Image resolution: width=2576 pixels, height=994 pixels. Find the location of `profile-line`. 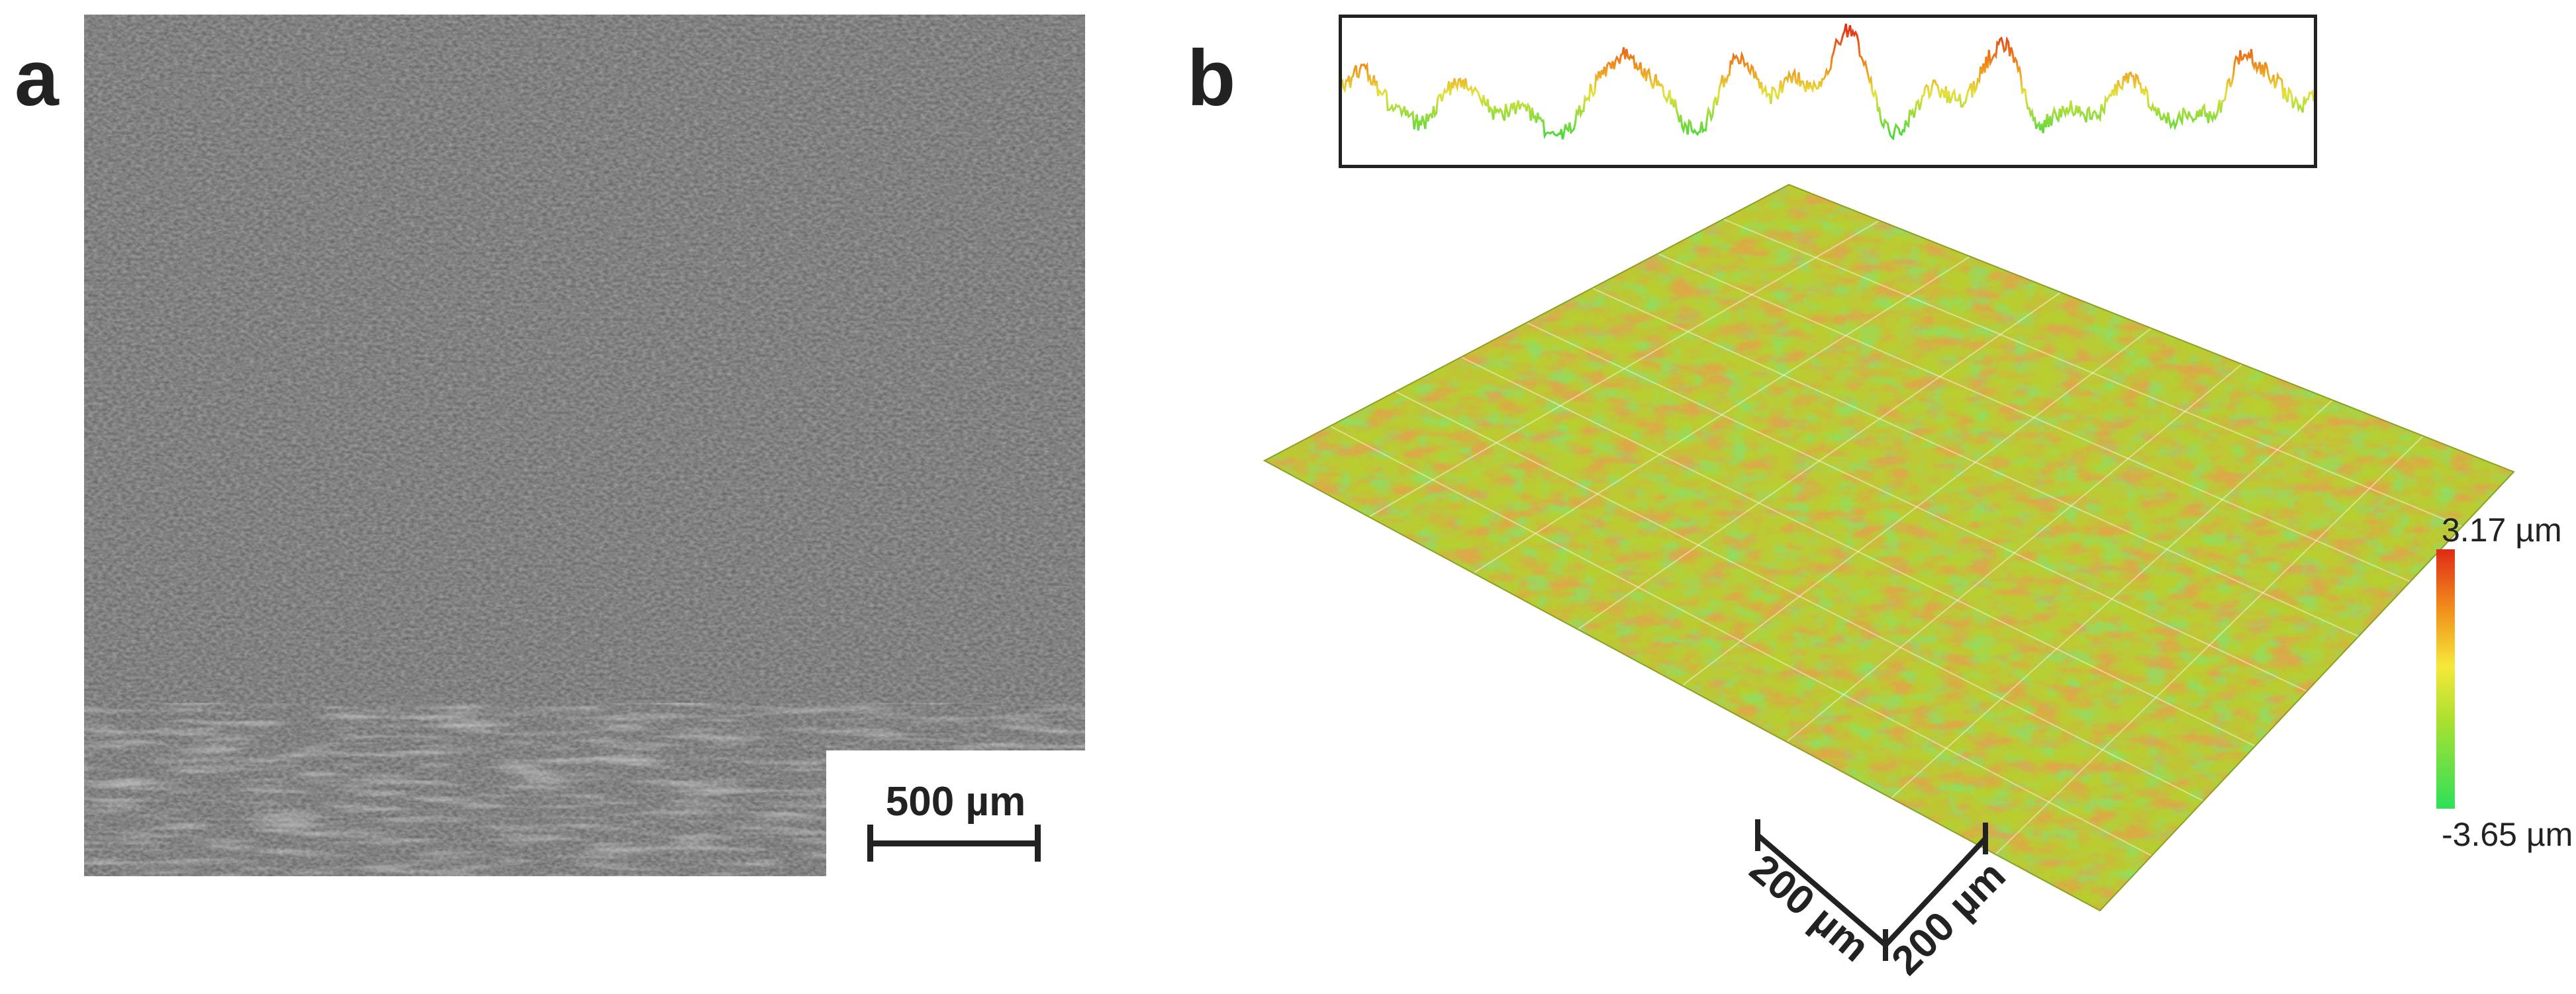

profile-line is located at coordinates (1828, 82).